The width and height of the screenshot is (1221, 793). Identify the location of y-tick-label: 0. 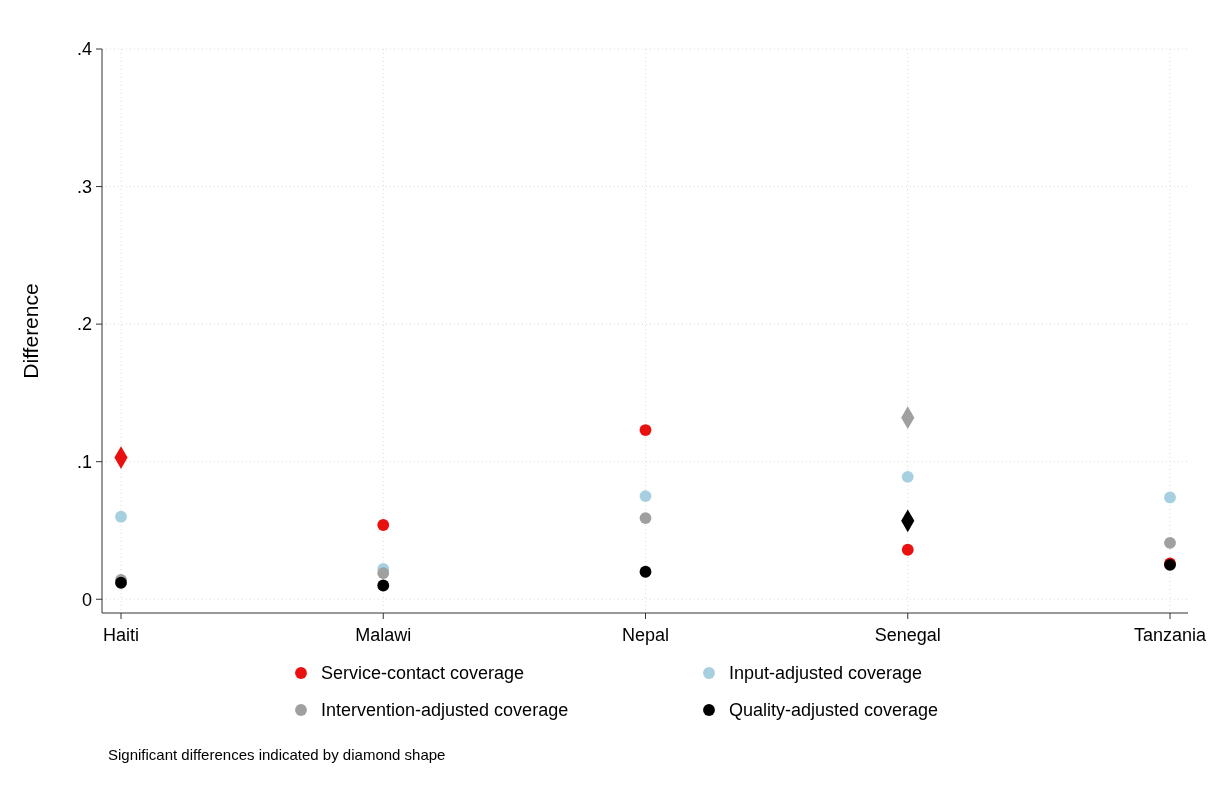
(86, 599).